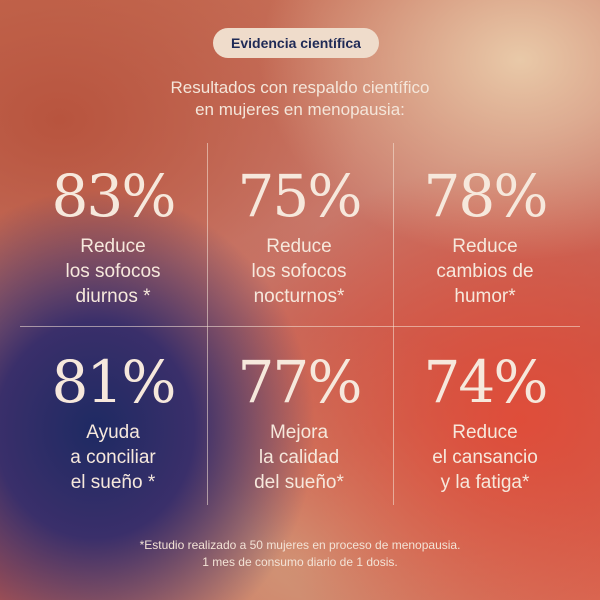 The width and height of the screenshot is (600, 600). I want to click on stat-cell: 83% Reduce los sofocos diurnos *, so click(113, 237).